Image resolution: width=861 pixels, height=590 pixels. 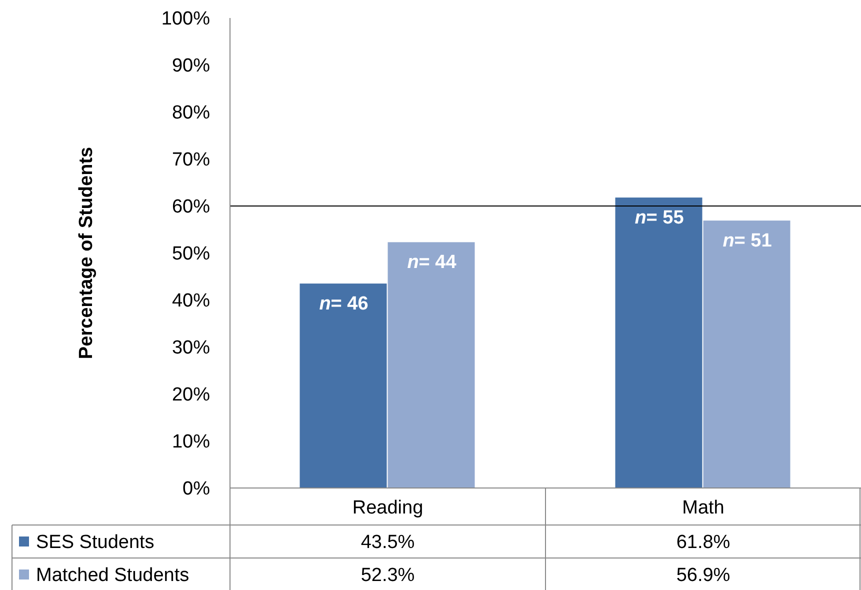 What do you see at coordinates (95, 543) in the screenshot?
I see `legend-label: SES Students` at bounding box center [95, 543].